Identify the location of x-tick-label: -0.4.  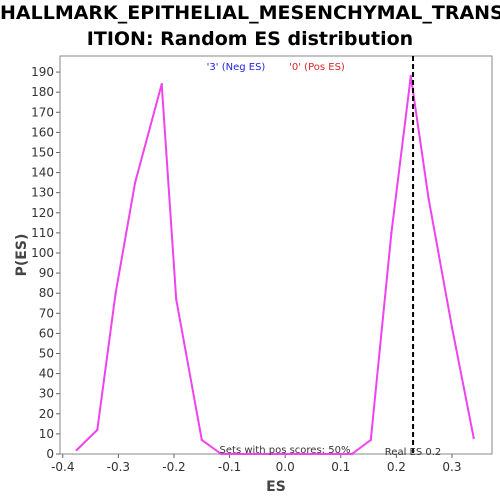
(62, 467).